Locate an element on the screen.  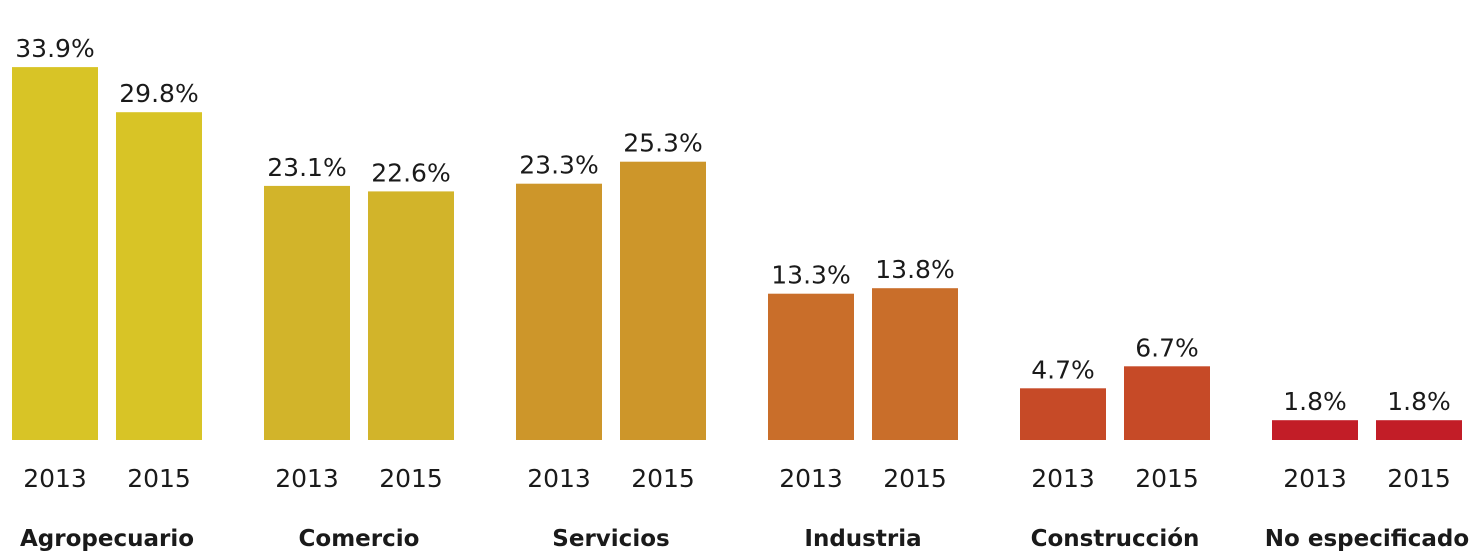
value-label-construccion-2013: 4.7% is located at coordinates (1063, 369).